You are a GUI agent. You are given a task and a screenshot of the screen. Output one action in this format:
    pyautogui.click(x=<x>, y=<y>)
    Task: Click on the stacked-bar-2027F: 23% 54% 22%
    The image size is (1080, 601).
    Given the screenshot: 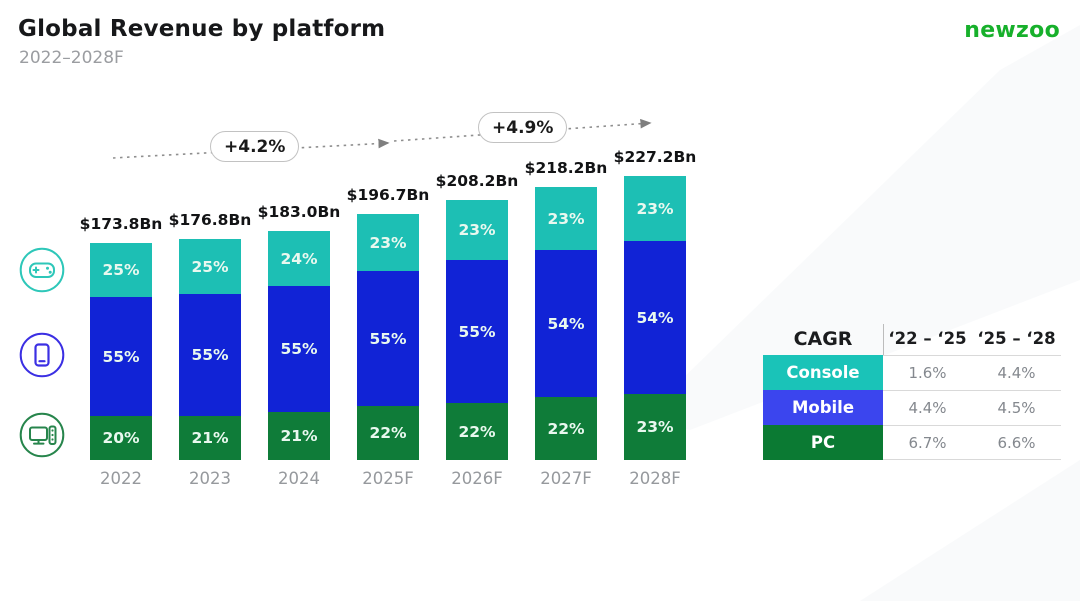 What is the action you would take?
    pyautogui.click(x=566, y=323)
    